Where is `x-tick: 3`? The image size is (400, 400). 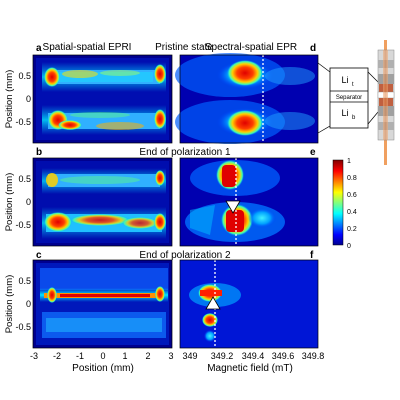
x-tick: 3 is located at coordinates (170, 356).